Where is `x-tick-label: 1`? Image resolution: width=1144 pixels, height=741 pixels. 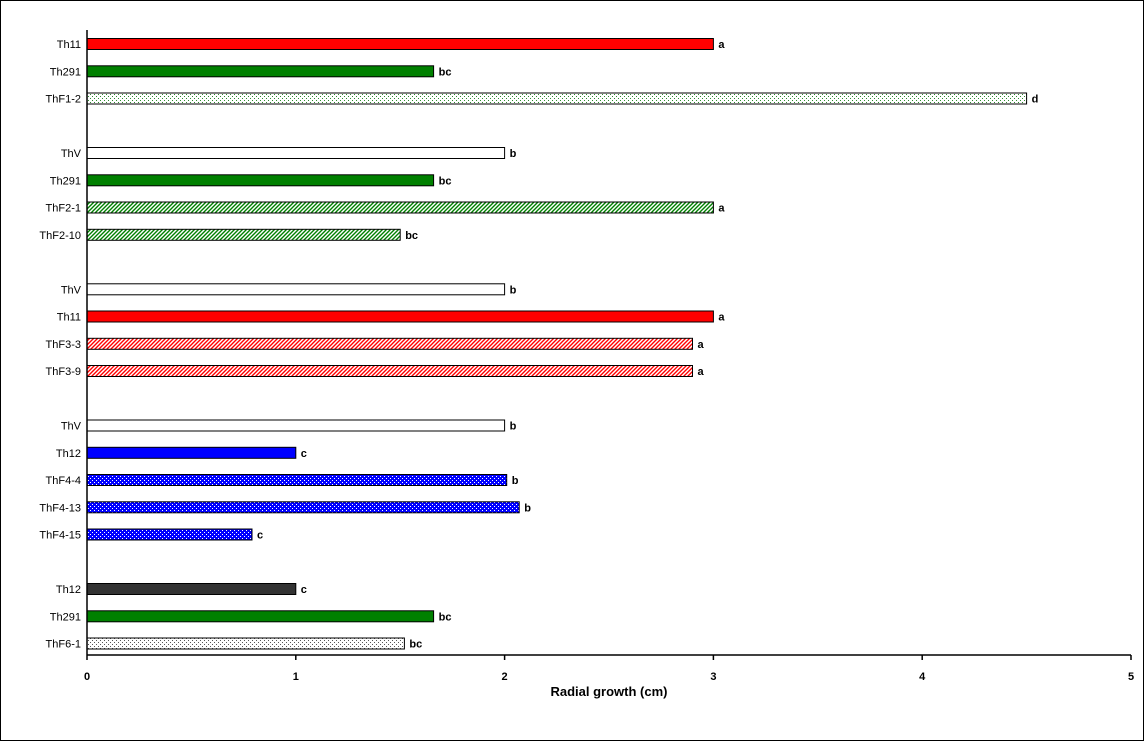
x-tick-label: 1 is located at coordinates (296, 677).